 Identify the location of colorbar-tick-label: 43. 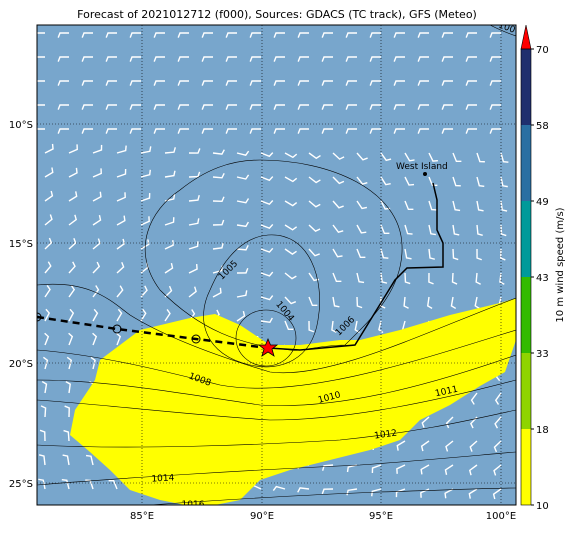
(542, 278).